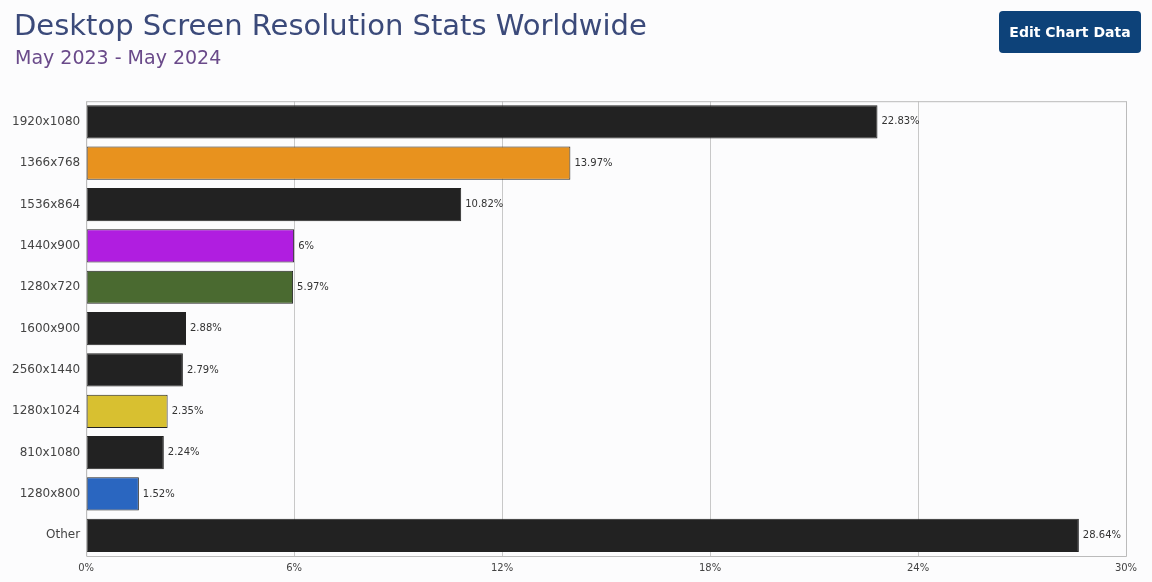 The width and height of the screenshot is (1152, 582). What do you see at coordinates (502, 567) in the screenshot?
I see `x-tick-label: 12%` at bounding box center [502, 567].